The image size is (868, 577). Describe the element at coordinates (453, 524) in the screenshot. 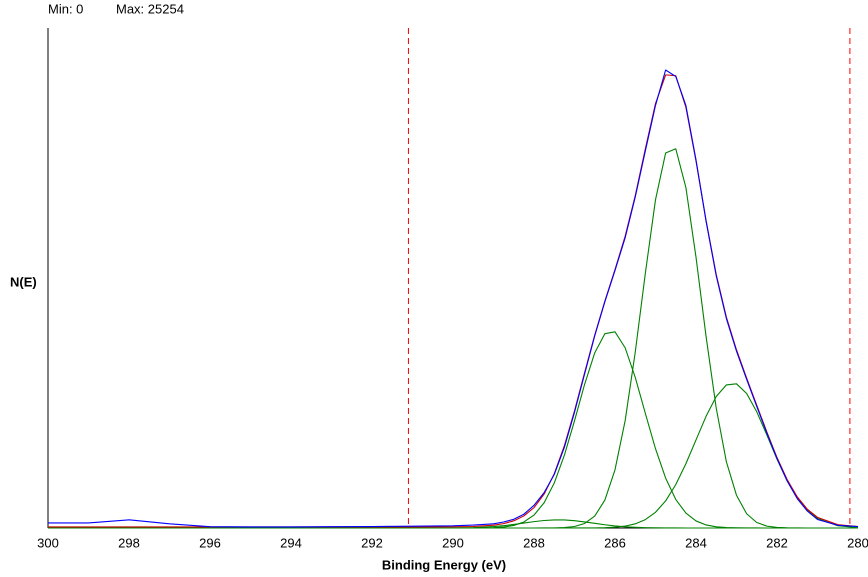

I see `spectrum-line` at that location.